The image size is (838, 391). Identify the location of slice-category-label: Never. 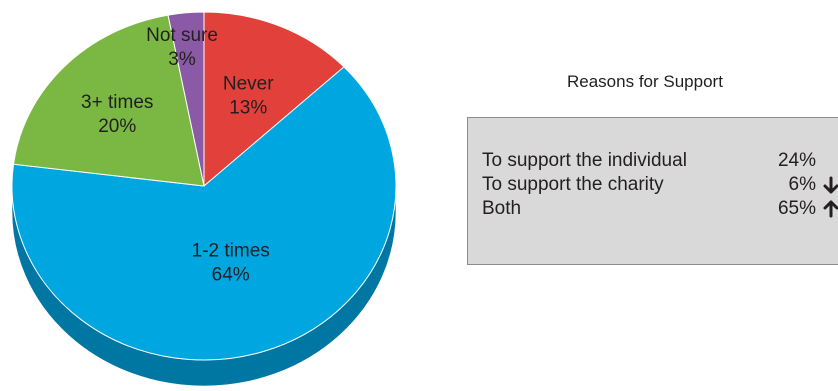
(248, 83).